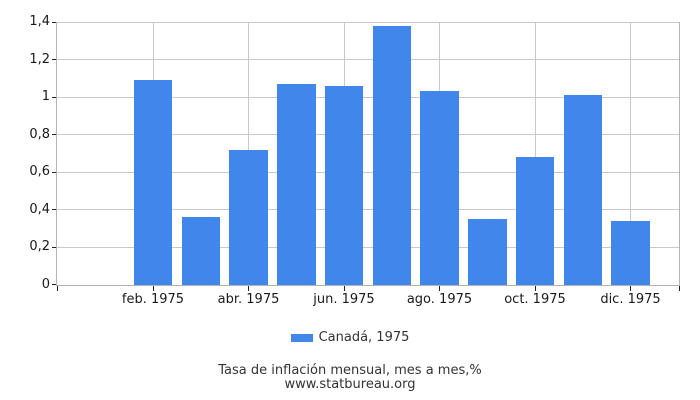  Describe the element at coordinates (153, 299) in the screenshot. I see `x-axis-label: feb. 1975` at that location.